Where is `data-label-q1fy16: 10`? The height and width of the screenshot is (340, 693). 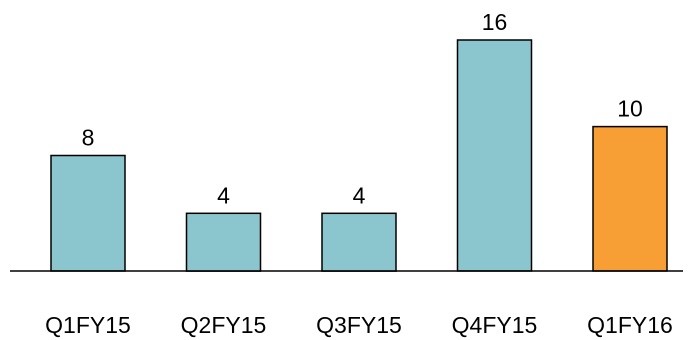 data-label-q1fy16: 10 is located at coordinates (630, 109).